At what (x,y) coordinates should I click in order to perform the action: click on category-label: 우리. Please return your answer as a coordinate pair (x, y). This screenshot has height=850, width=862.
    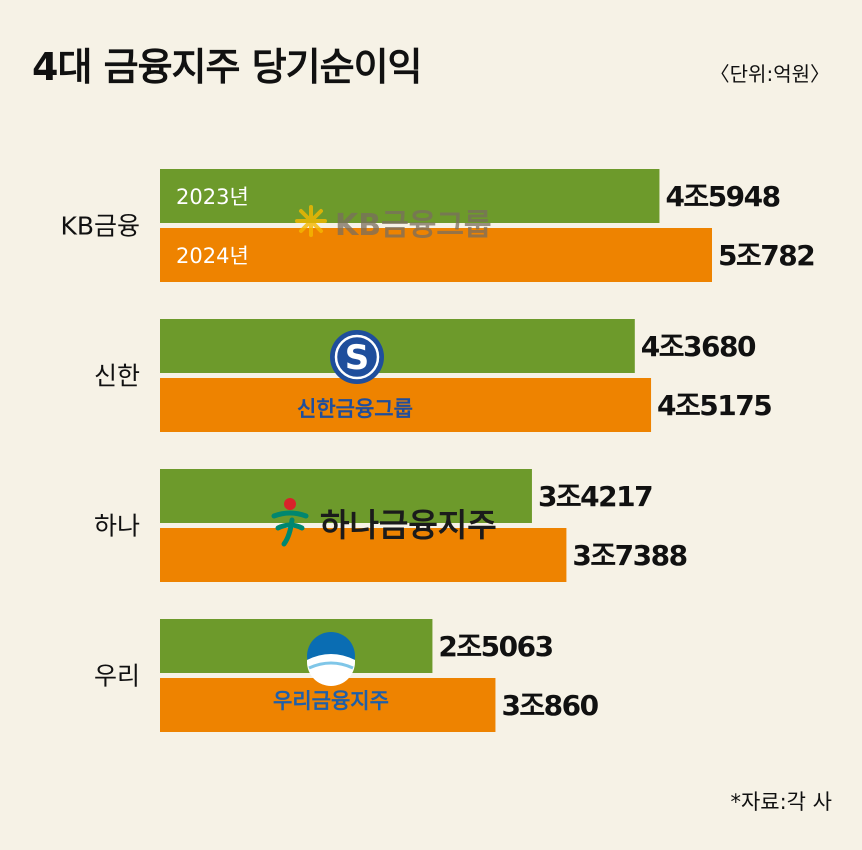
    Looking at the image, I should click on (117, 676).